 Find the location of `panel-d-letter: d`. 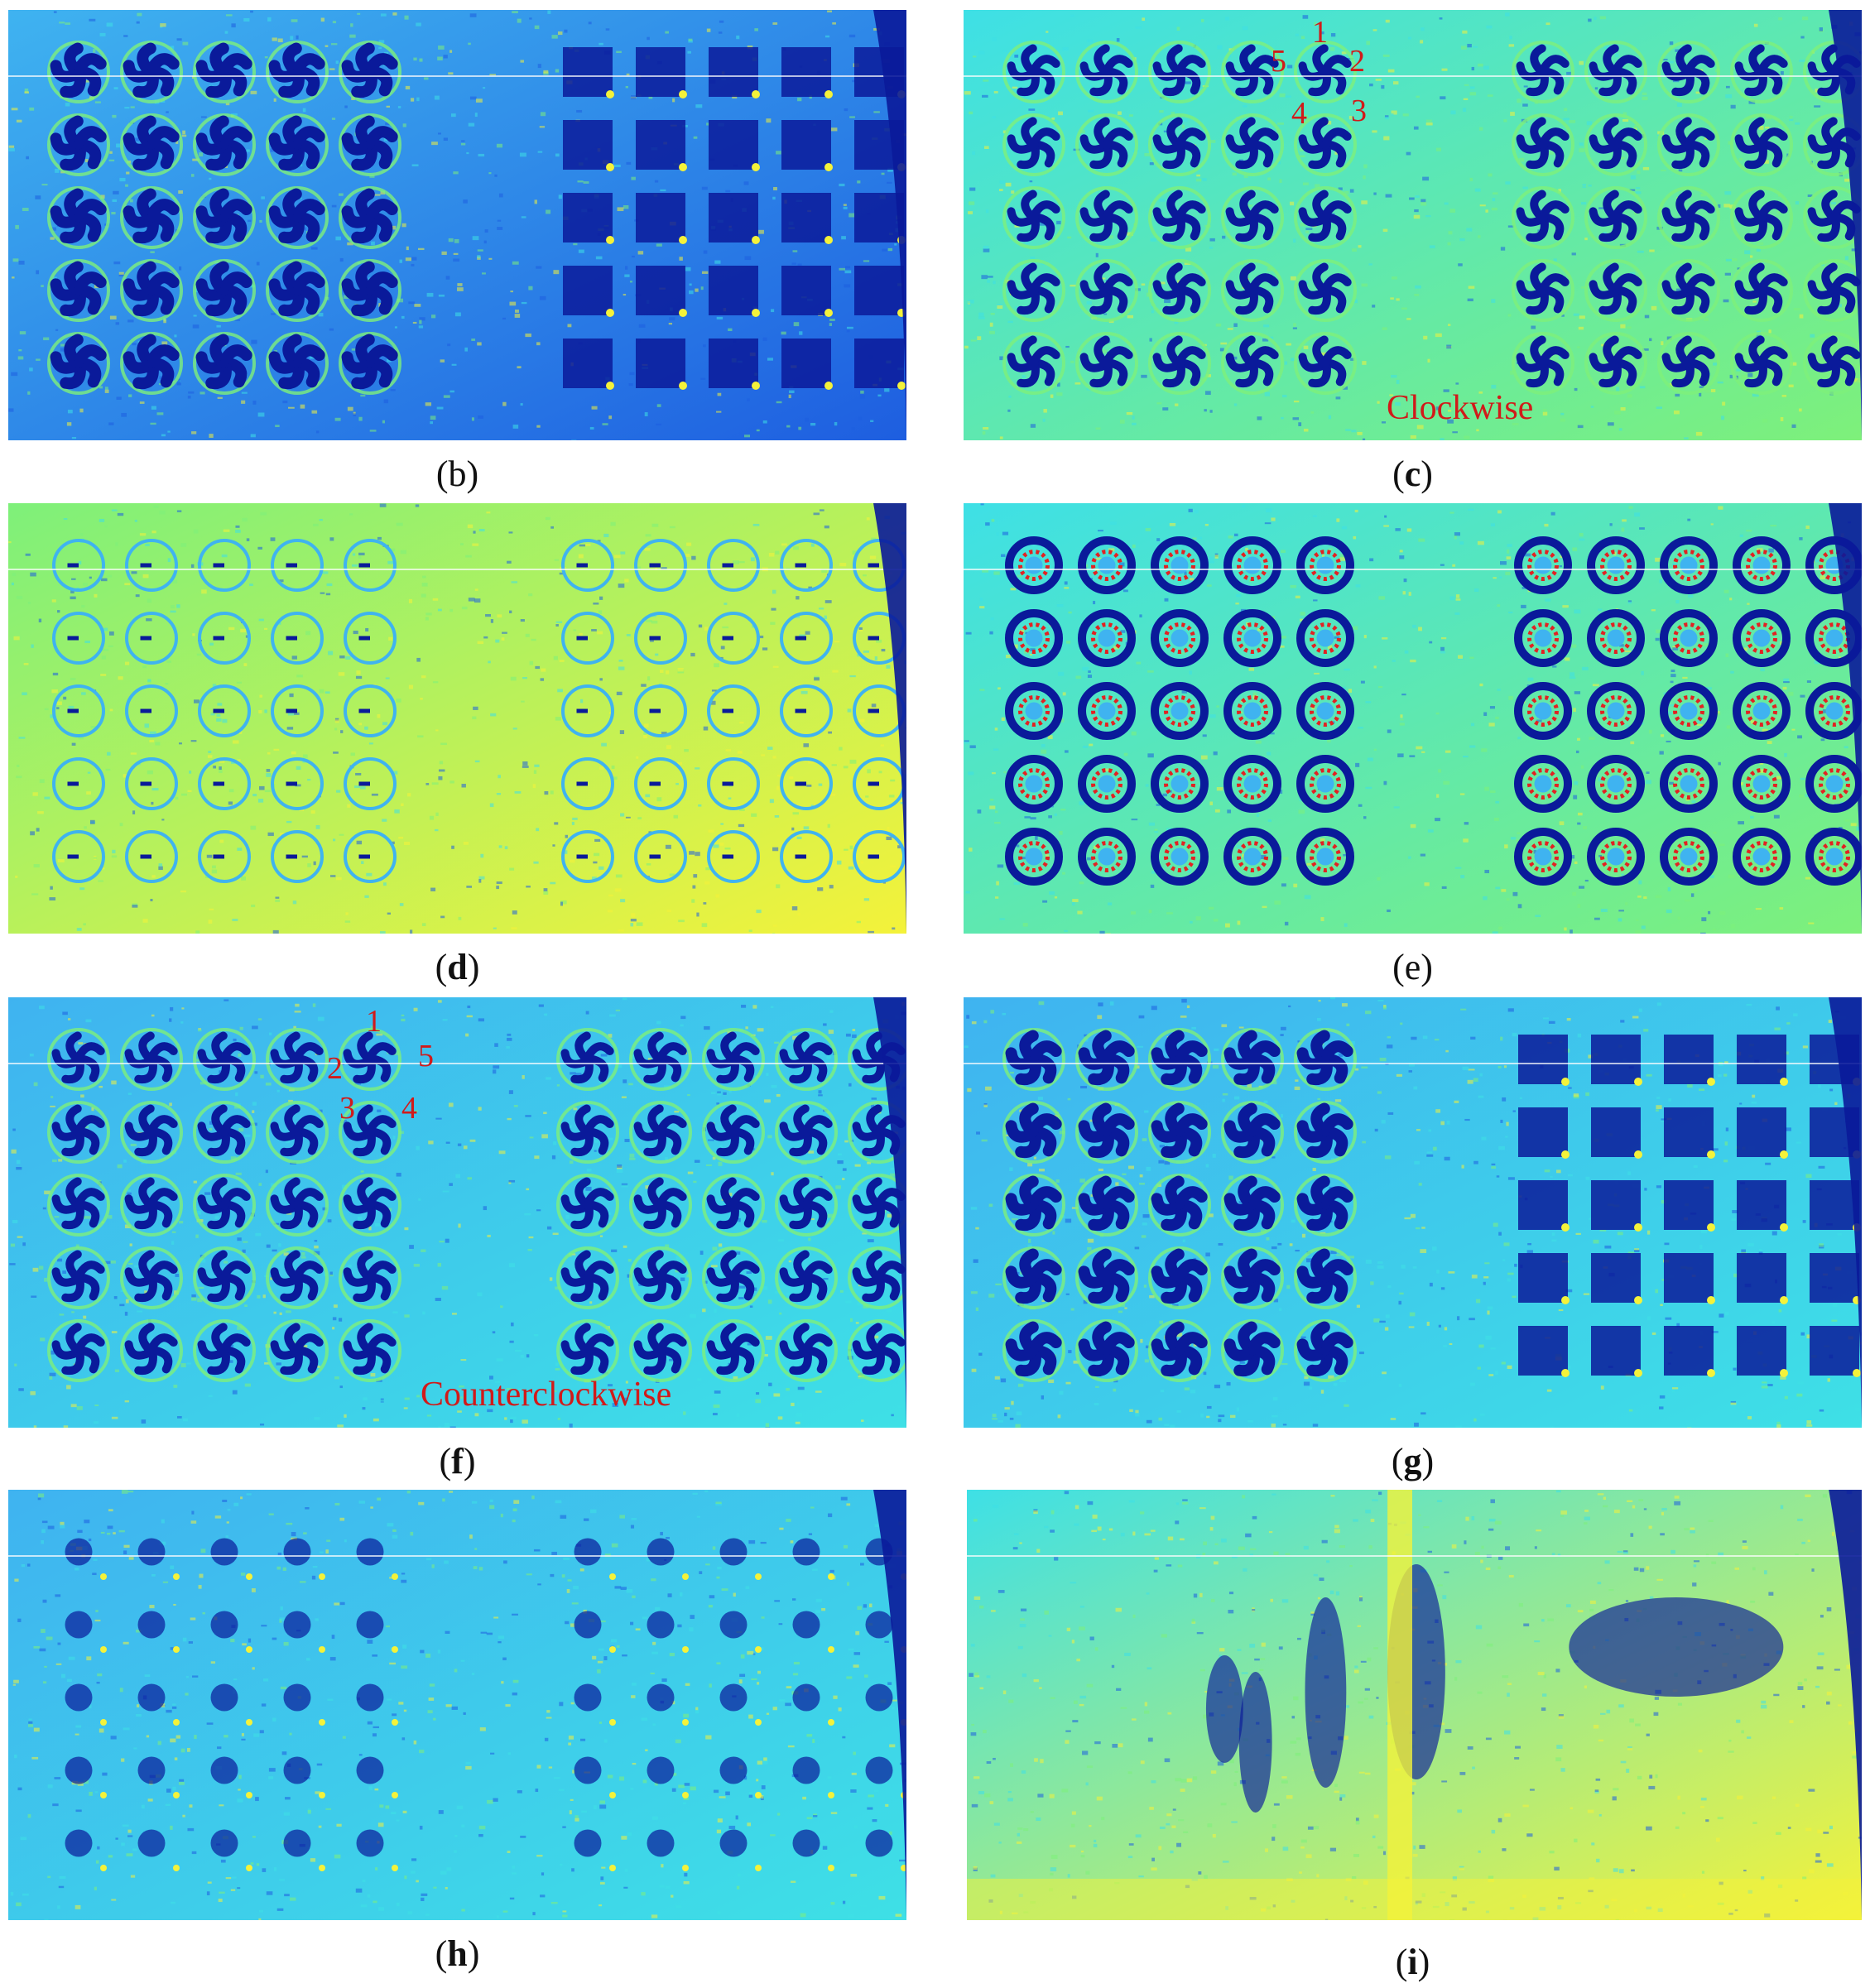

panel-d-letter: d is located at coordinates (457, 967).